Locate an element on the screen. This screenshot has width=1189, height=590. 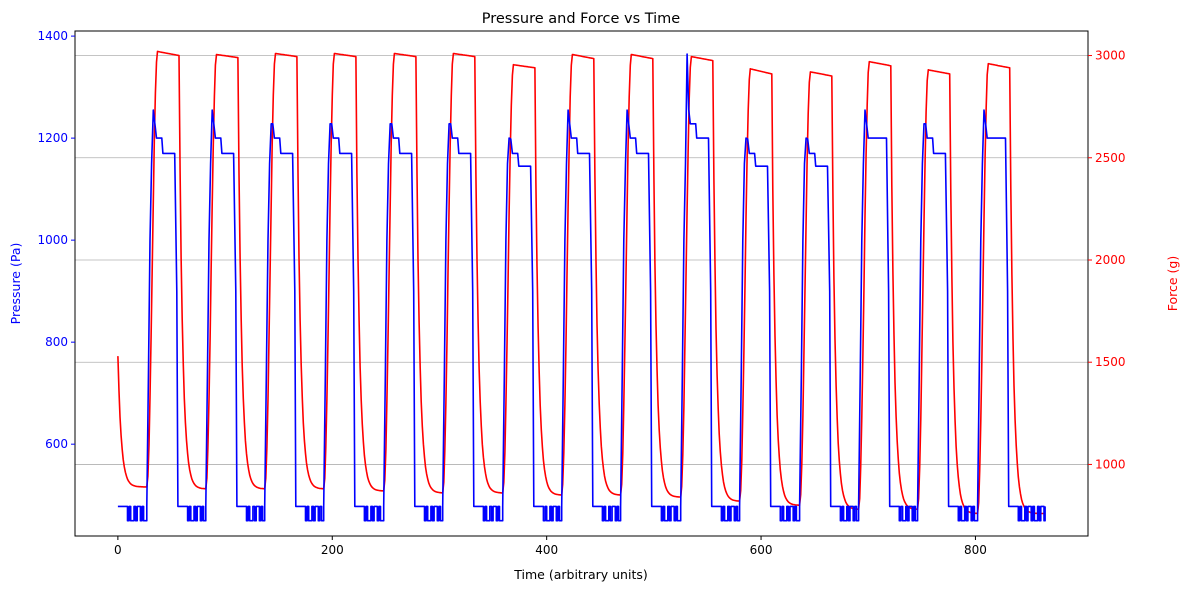
left-axis-label: Pressure (Pa) is located at coordinates (15, 284).